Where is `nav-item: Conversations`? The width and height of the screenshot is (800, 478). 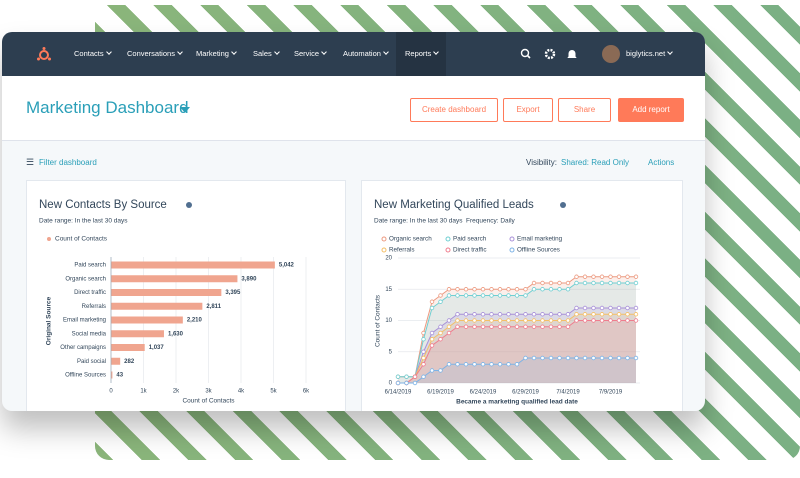 nav-item: Conversations is located at coordinates (154, 54).